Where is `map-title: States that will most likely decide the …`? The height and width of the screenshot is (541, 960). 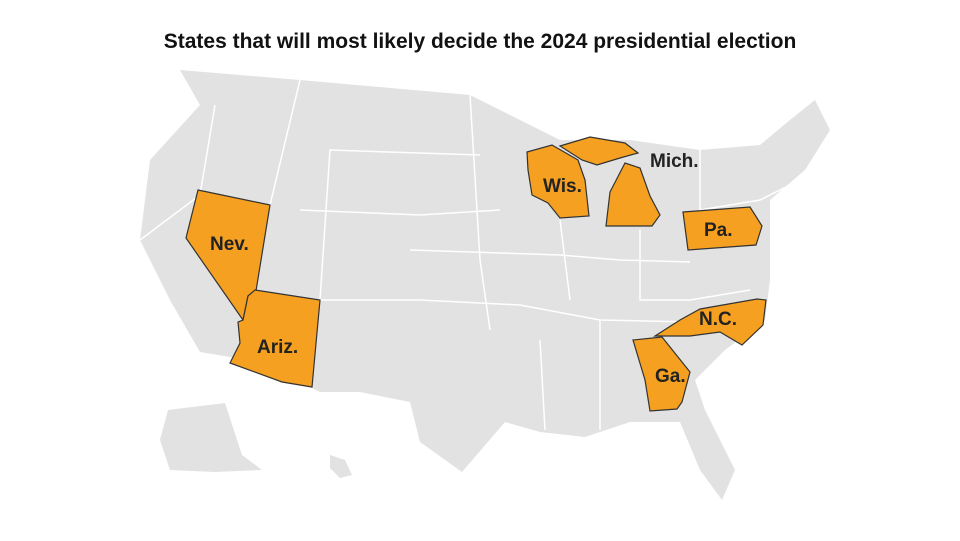
map-title: States that will most likely decide the … is located at coordinates (480, 41).